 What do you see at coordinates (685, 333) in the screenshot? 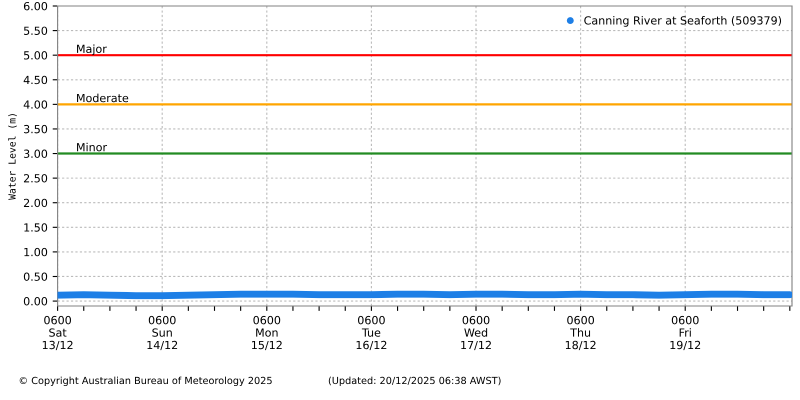
I see `x-tick-label: 0600 Fri 19/12` at bounding box center [685, 333].